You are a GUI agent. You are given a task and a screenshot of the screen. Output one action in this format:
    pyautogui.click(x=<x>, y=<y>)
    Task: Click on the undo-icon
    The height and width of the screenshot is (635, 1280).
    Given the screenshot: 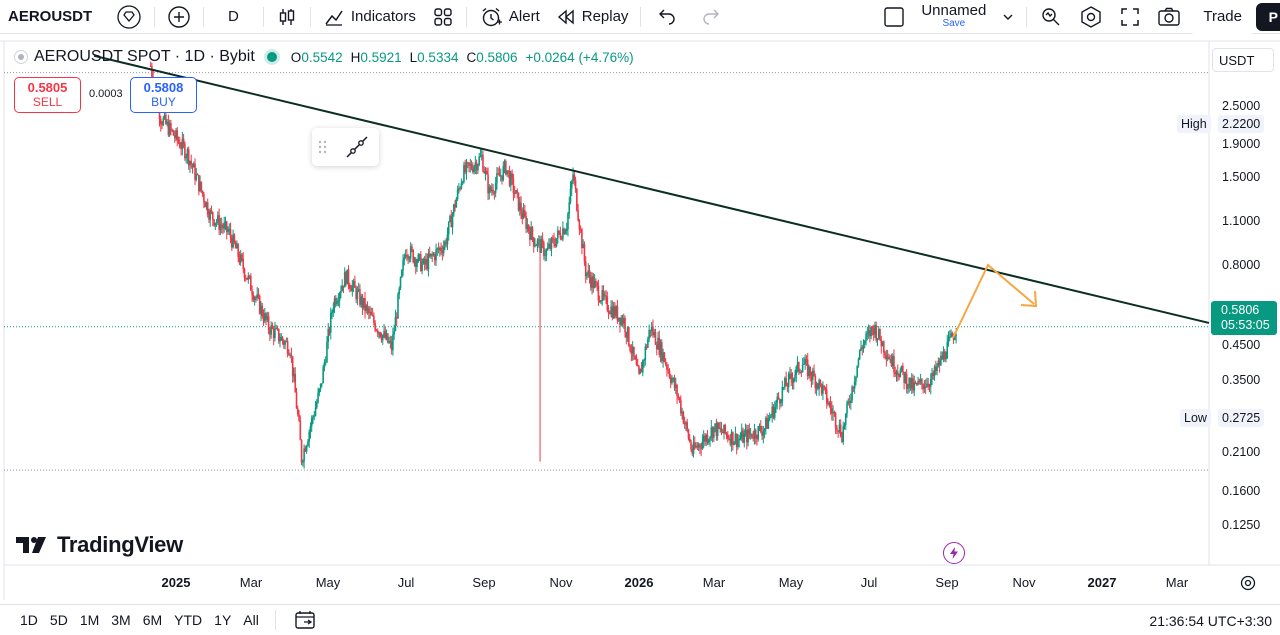 What is the action you would take?
    pyautogui.click(x=667, y=17)
    